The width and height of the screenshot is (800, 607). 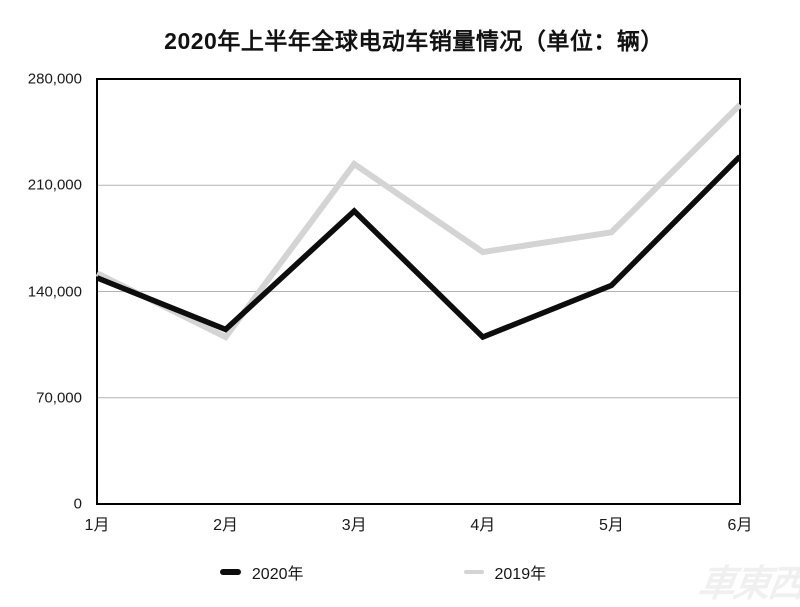 What do you see at coordinates (277, 574) in the screenshot?
I see `legend-label-2020: 2020年` at bounding box center [277, 574].